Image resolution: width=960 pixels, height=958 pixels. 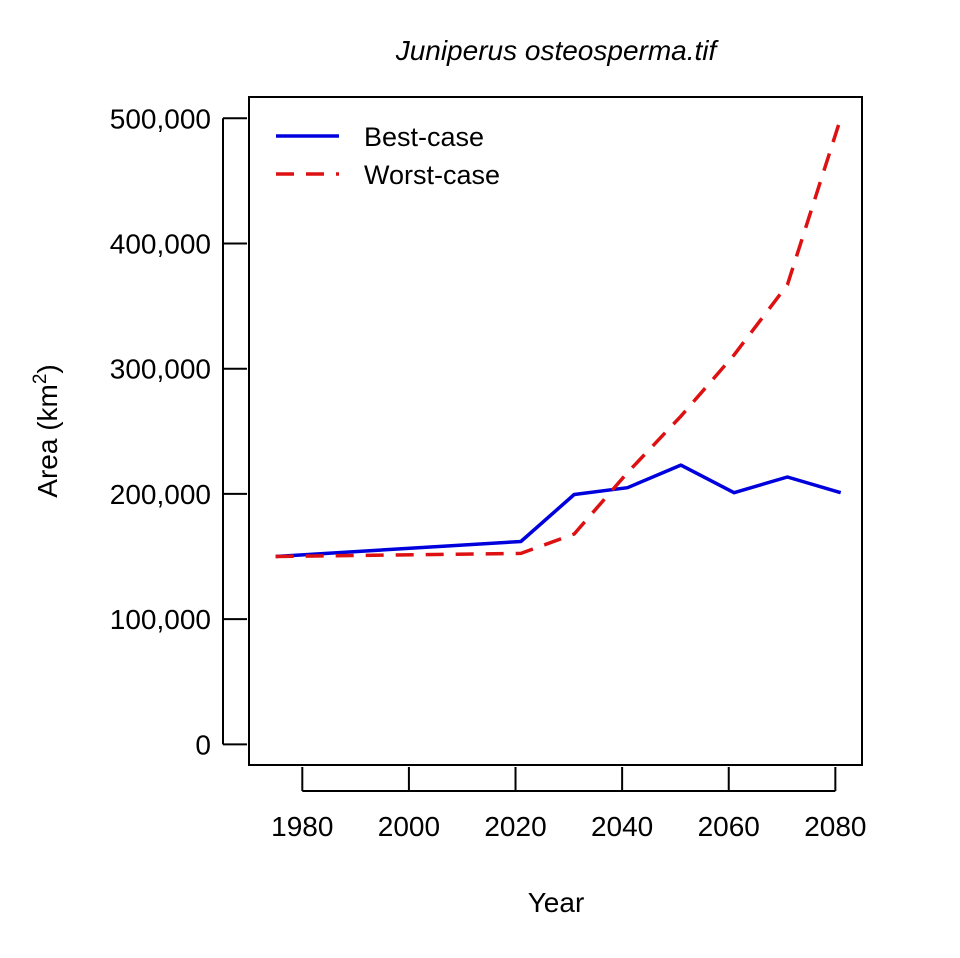 I want to click on x-tick-label: 2040, so click(x=622, y=826).